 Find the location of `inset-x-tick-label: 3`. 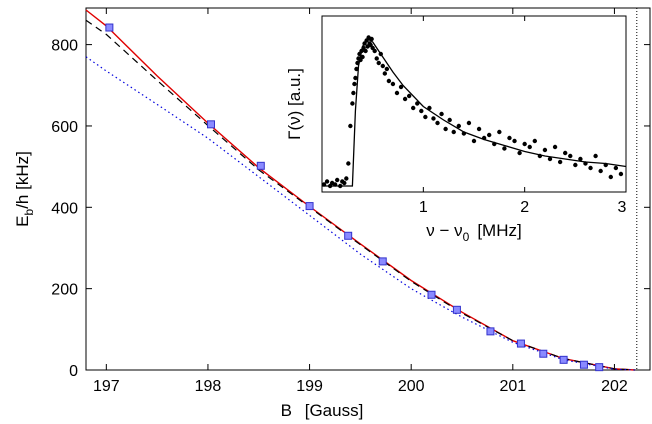

inset-x-tick-label: 3 is located at coordinates (622, 207).